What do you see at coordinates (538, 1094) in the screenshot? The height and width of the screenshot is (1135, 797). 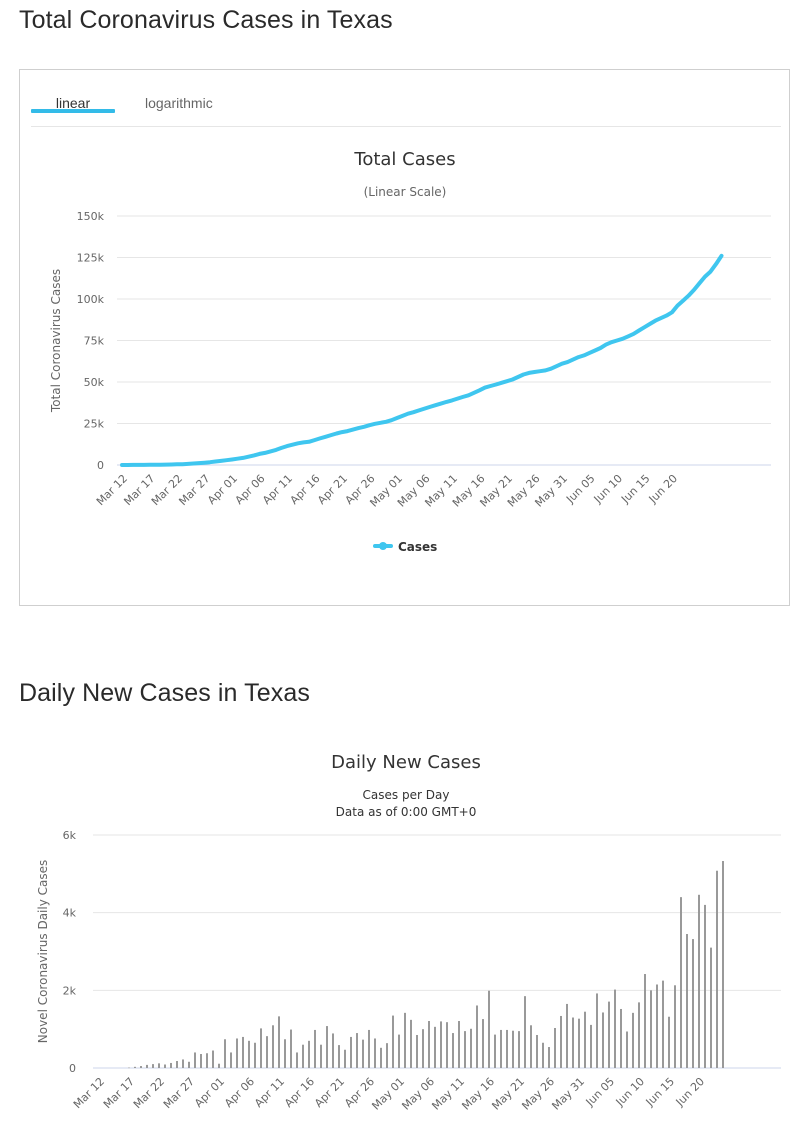 I see `x-tick-label: May 26` at bounding box center [538, 1094].